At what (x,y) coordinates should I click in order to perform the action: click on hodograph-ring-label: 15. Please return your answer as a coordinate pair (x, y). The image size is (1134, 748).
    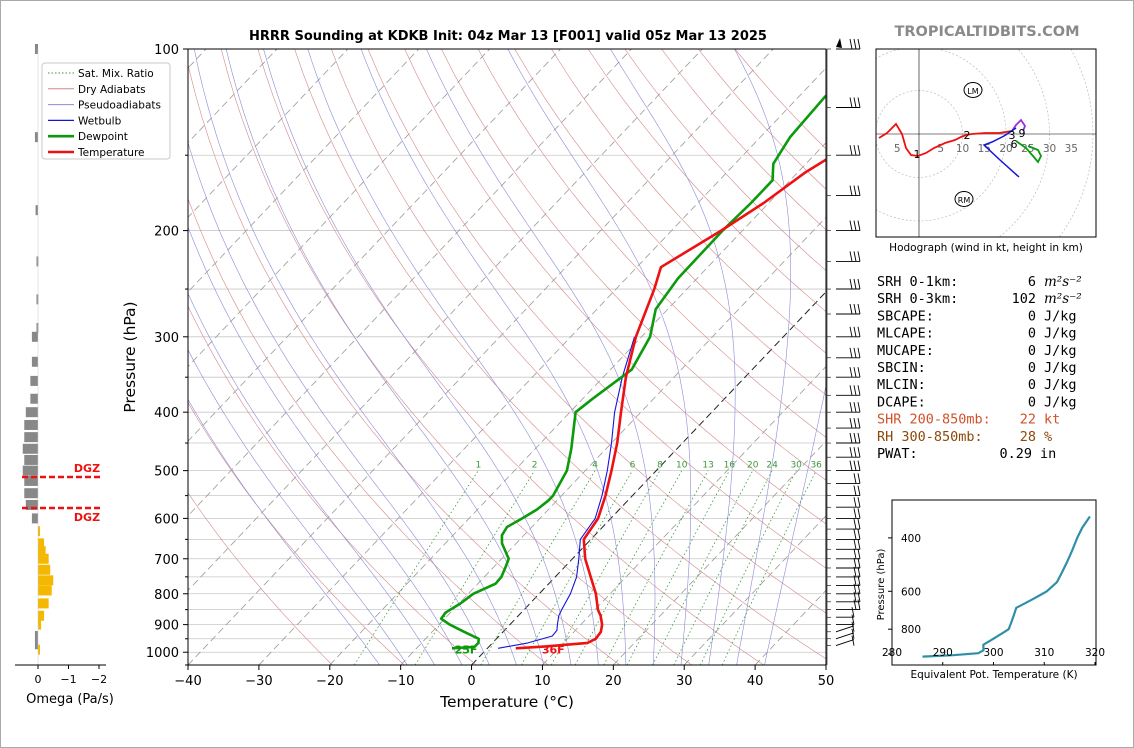
    Looking at the image, I should click on (984, 149).